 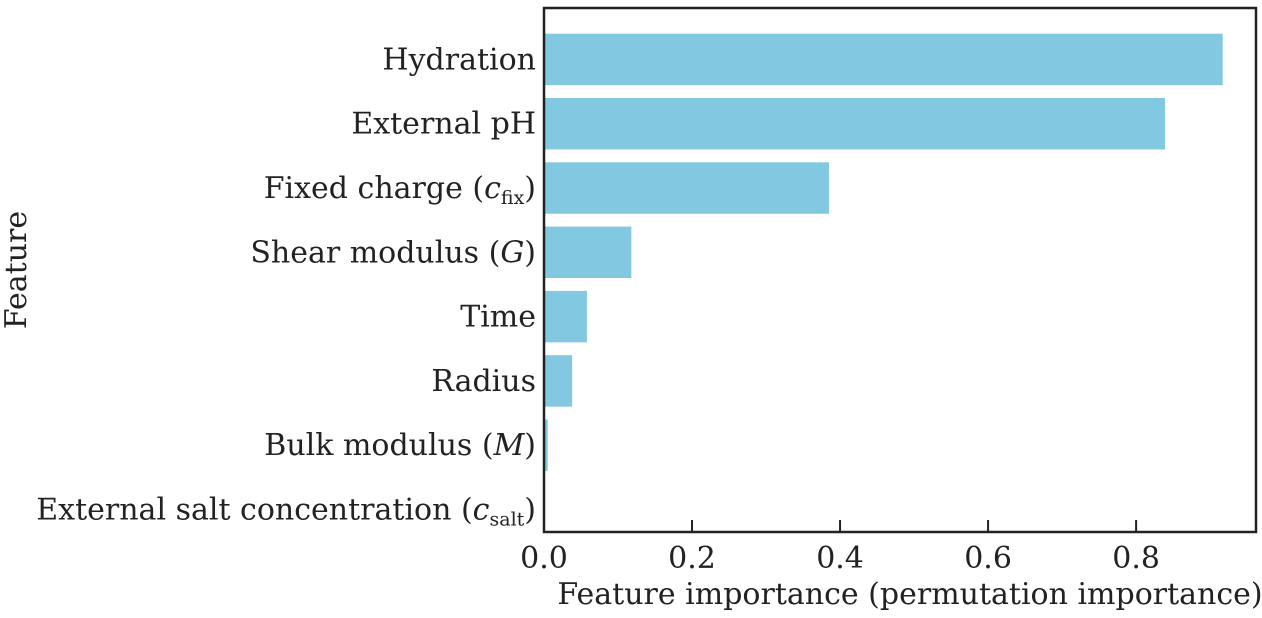 What do you see at coordinates (17, 270) in the screenshot?
I see `y-axis-label: Feature` at bounding box center [17, 270].